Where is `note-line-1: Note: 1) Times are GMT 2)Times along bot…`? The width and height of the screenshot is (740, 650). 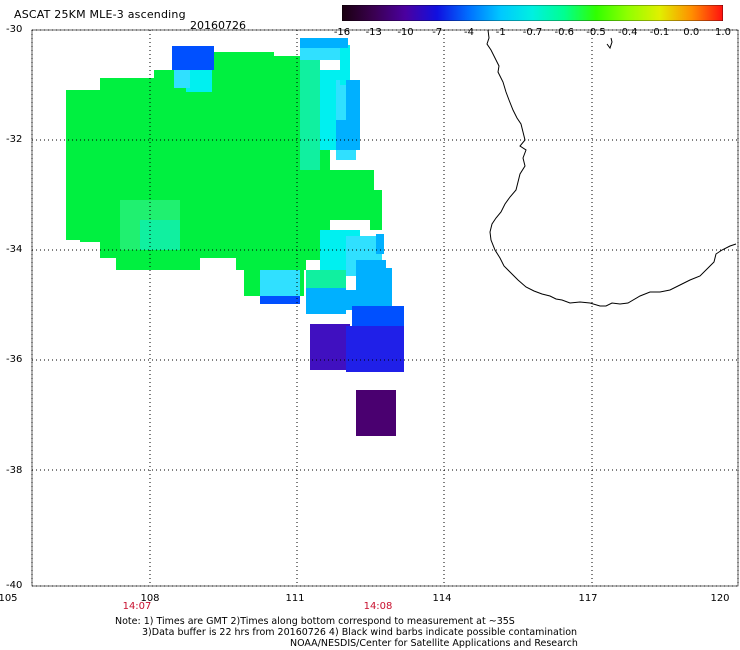
note-line-1: Note: 1) Times are GMT 2)Times along bot… is located at coordinates (315, 621).